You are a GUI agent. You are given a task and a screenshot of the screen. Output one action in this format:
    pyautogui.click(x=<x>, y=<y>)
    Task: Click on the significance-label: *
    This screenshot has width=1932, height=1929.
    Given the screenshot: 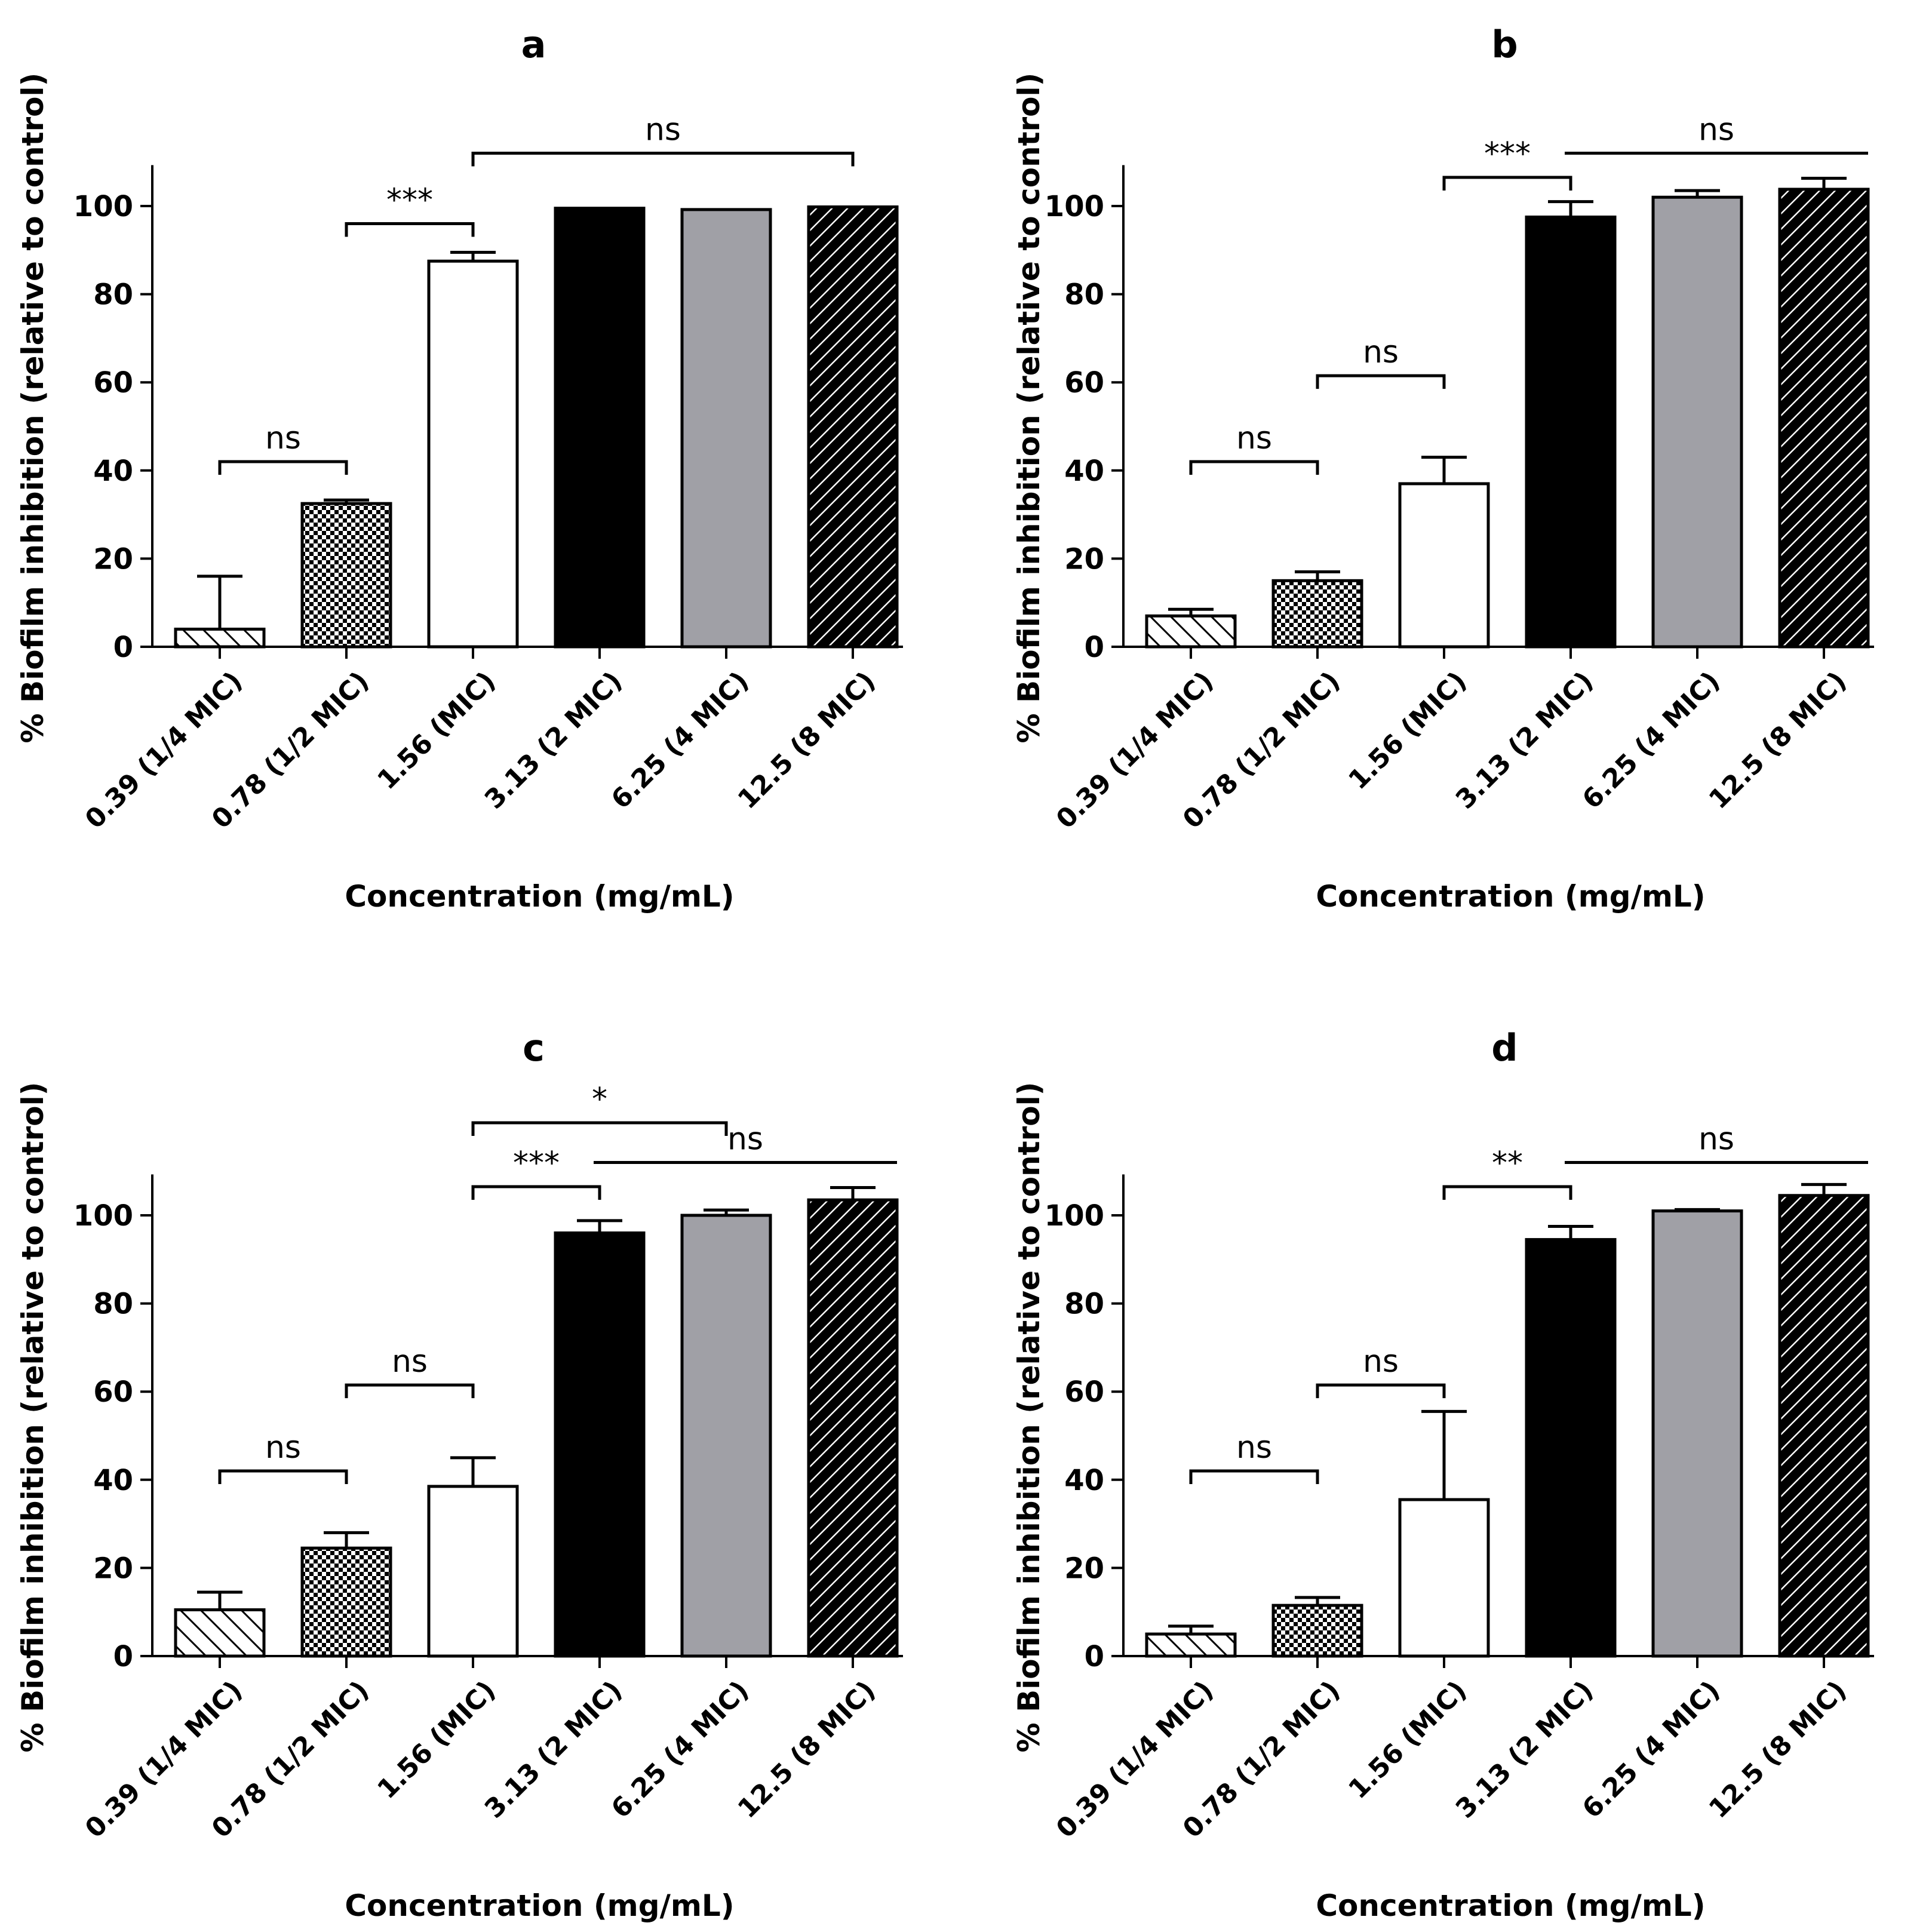 What is the action you would take?
    pyautogui.click(x=599, y=1099)
    